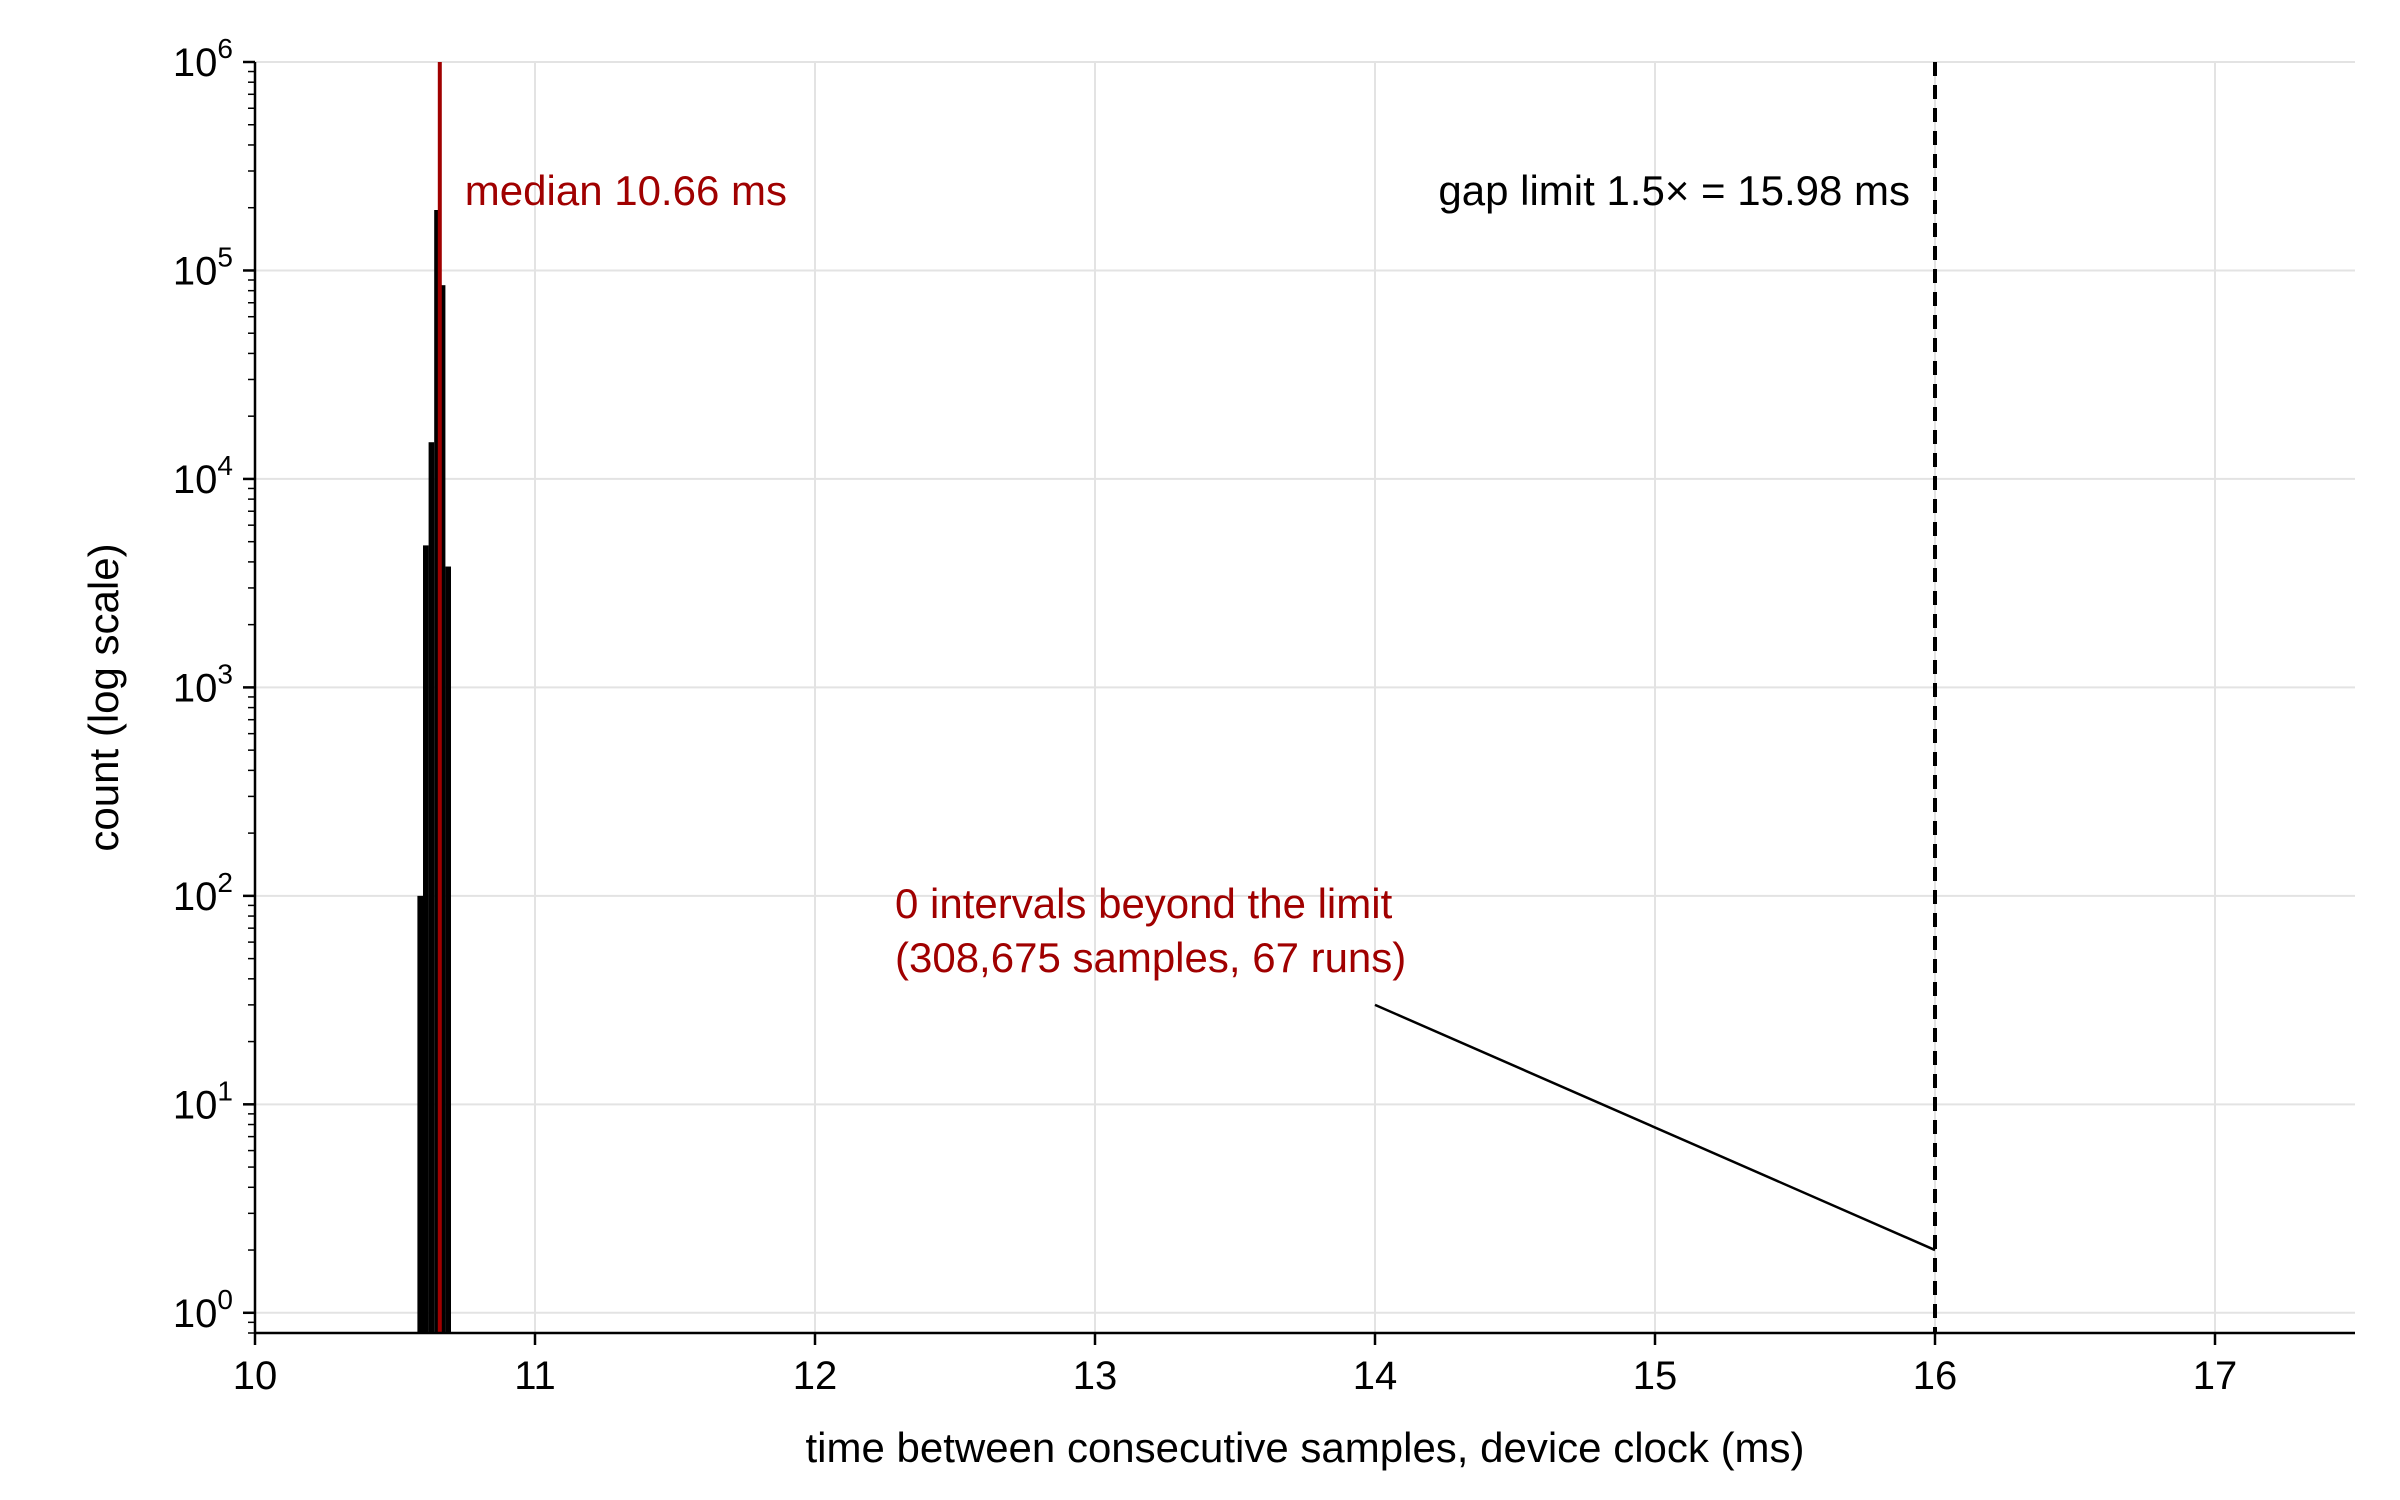 This screenshot has height=1500, width=2400. I want to click on gap-limit-label: gap limit 1.5× = 15.98 ms, so click(1674, 190).